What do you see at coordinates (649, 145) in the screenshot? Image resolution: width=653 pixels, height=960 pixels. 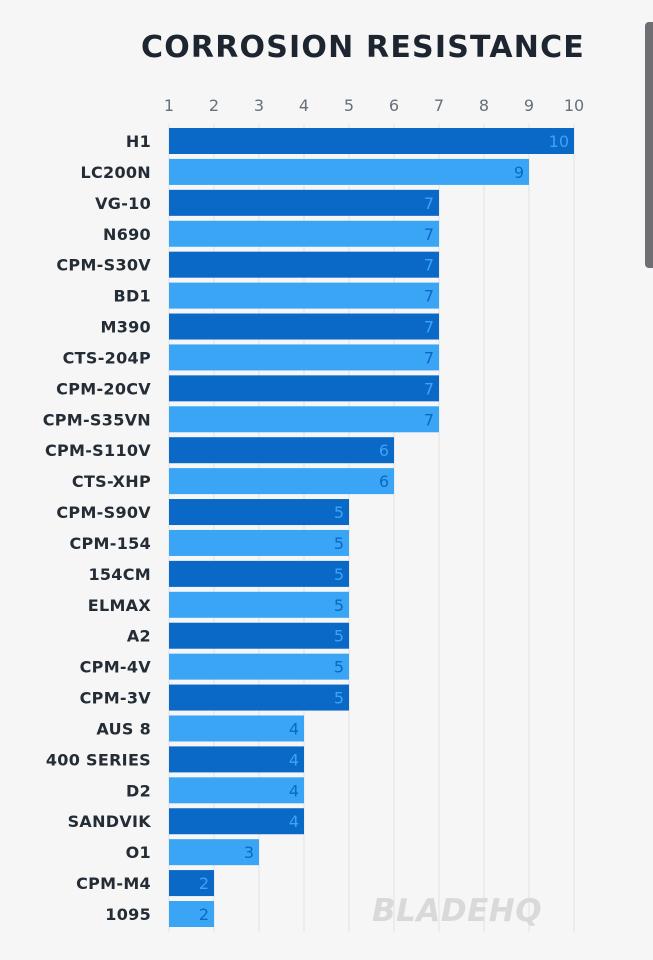 I see `scroll-indicator` at bounding box center [649, 145].